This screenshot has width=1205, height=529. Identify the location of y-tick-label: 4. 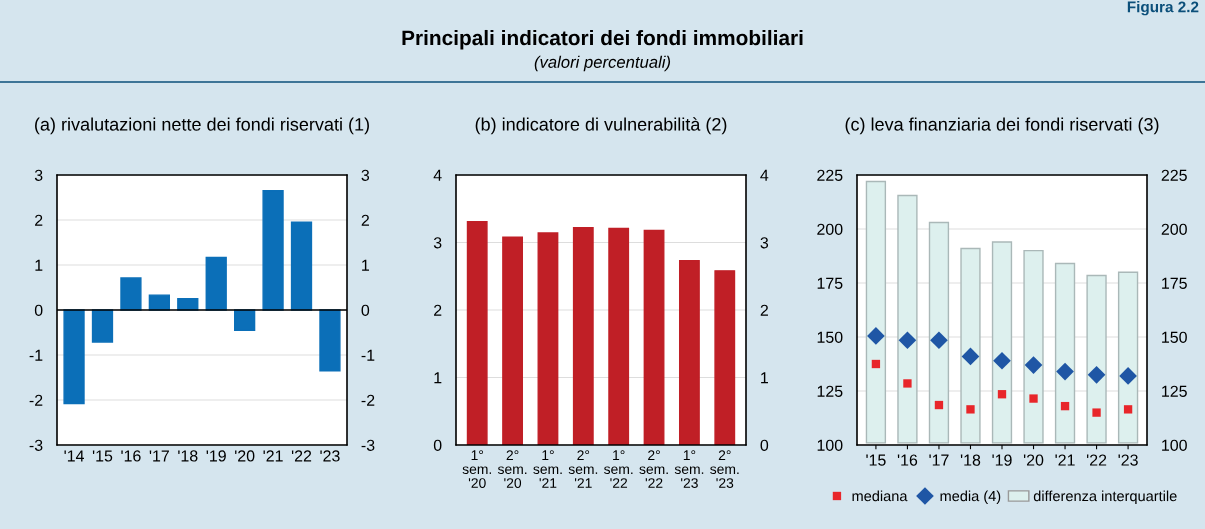
(437, 175).